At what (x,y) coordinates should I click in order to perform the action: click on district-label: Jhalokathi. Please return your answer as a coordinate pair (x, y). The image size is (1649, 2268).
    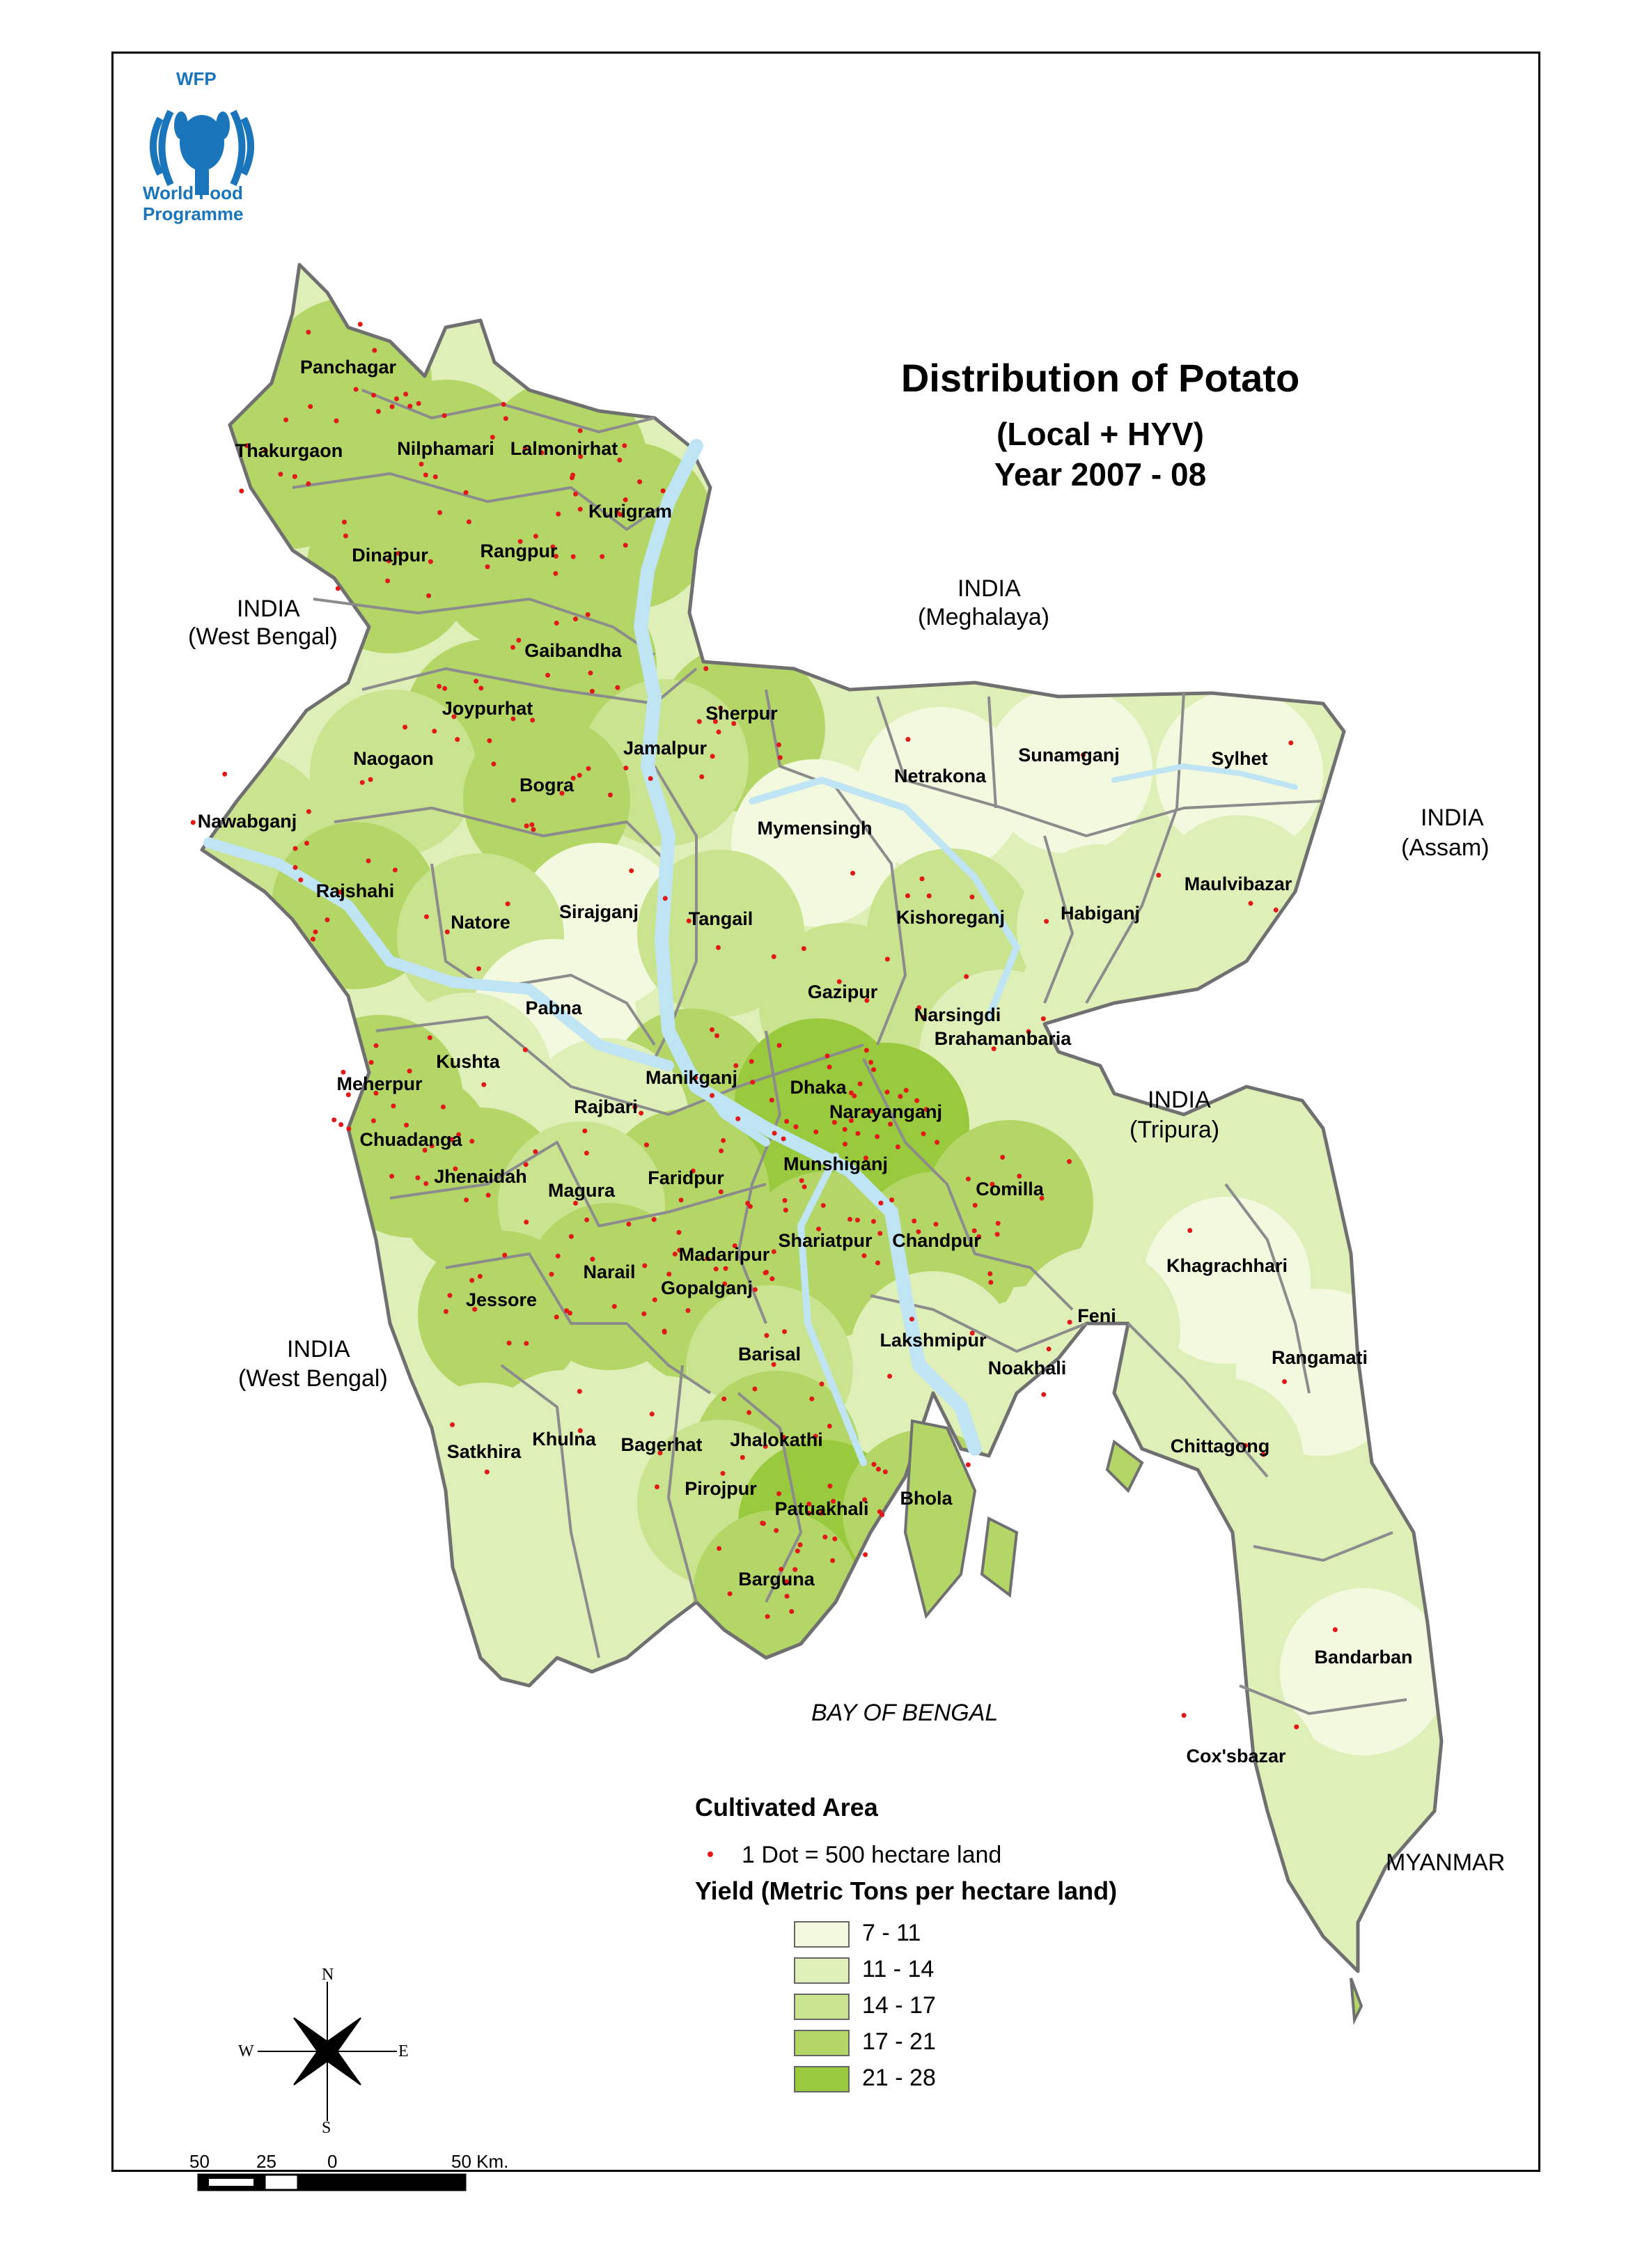
    Looking at the image, I should click on (776, 1439).